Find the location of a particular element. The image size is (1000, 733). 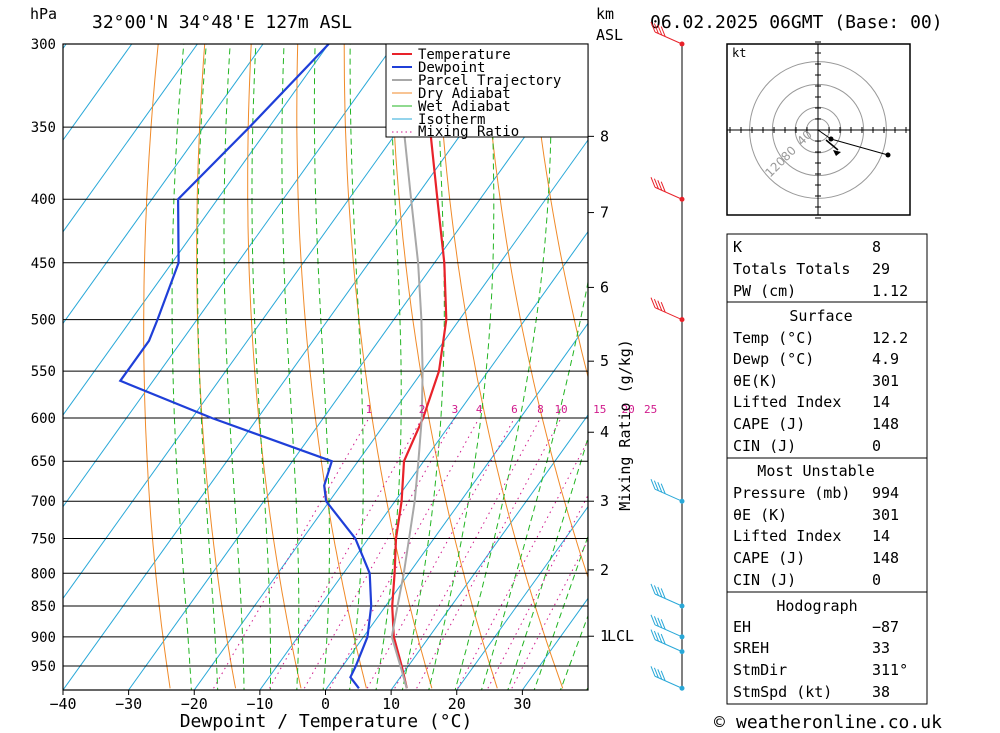

surface-thetae-value: 301 is located at coordinates (885, 381).